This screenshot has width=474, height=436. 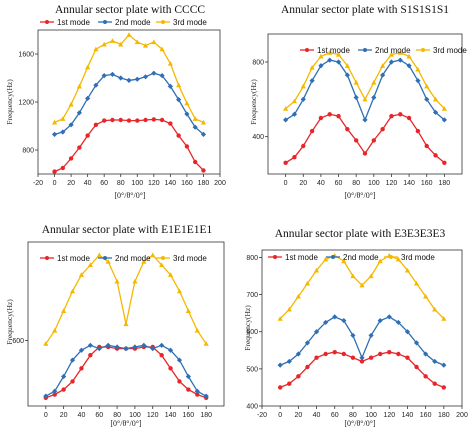 What do you see at coordinates (88, 183) in the screenshot?
I see `x-tick-label: 40` at bounding box center [88, 183].